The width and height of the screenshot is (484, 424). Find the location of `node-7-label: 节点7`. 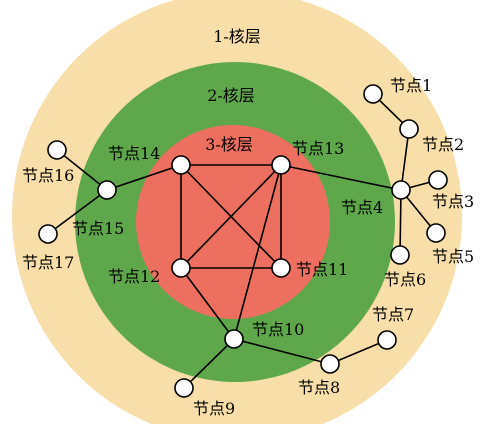

node-7-label: 节点7 is located at coordinates (393, 314).